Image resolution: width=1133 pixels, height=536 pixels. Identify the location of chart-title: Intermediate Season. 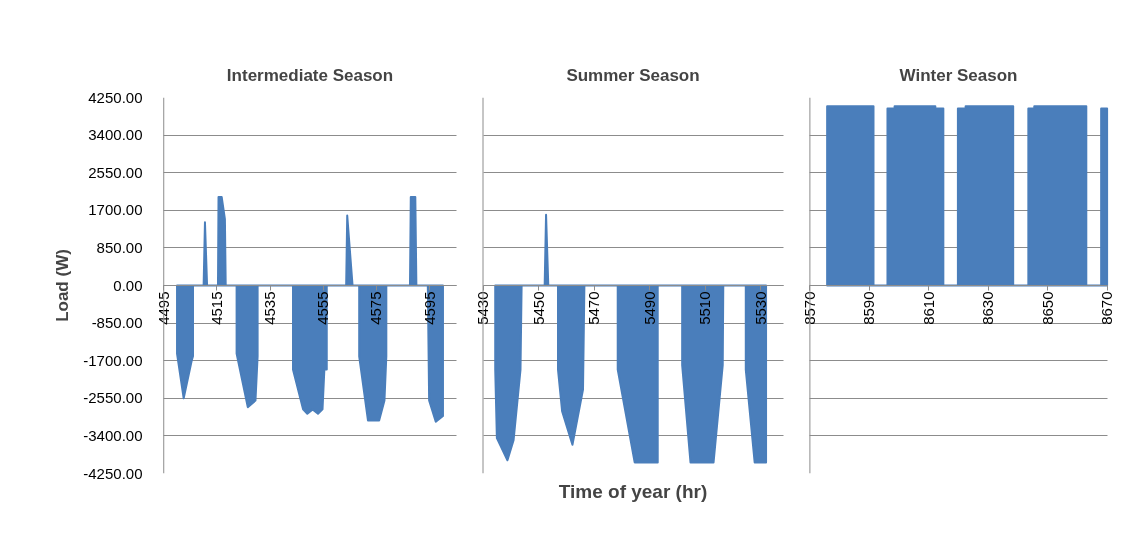
(310, 75).